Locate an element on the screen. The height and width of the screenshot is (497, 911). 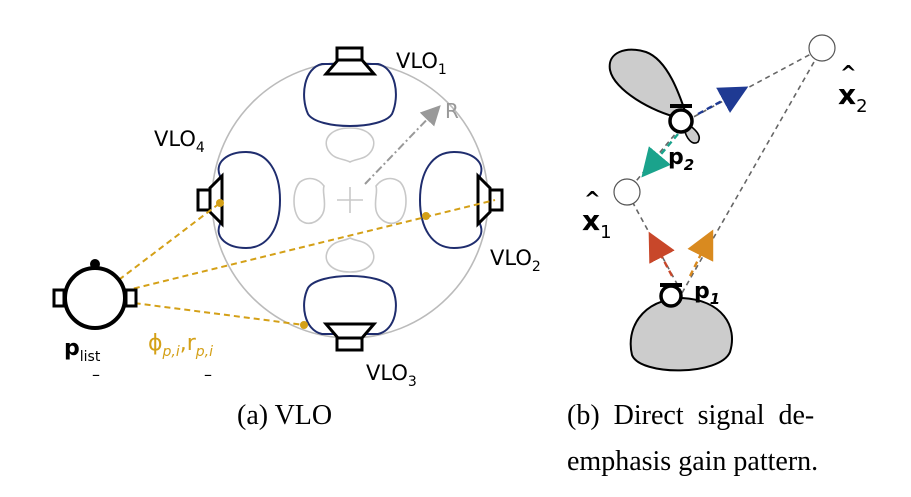
arrow-p2-to-x1 is located at coordinates (660, 155).